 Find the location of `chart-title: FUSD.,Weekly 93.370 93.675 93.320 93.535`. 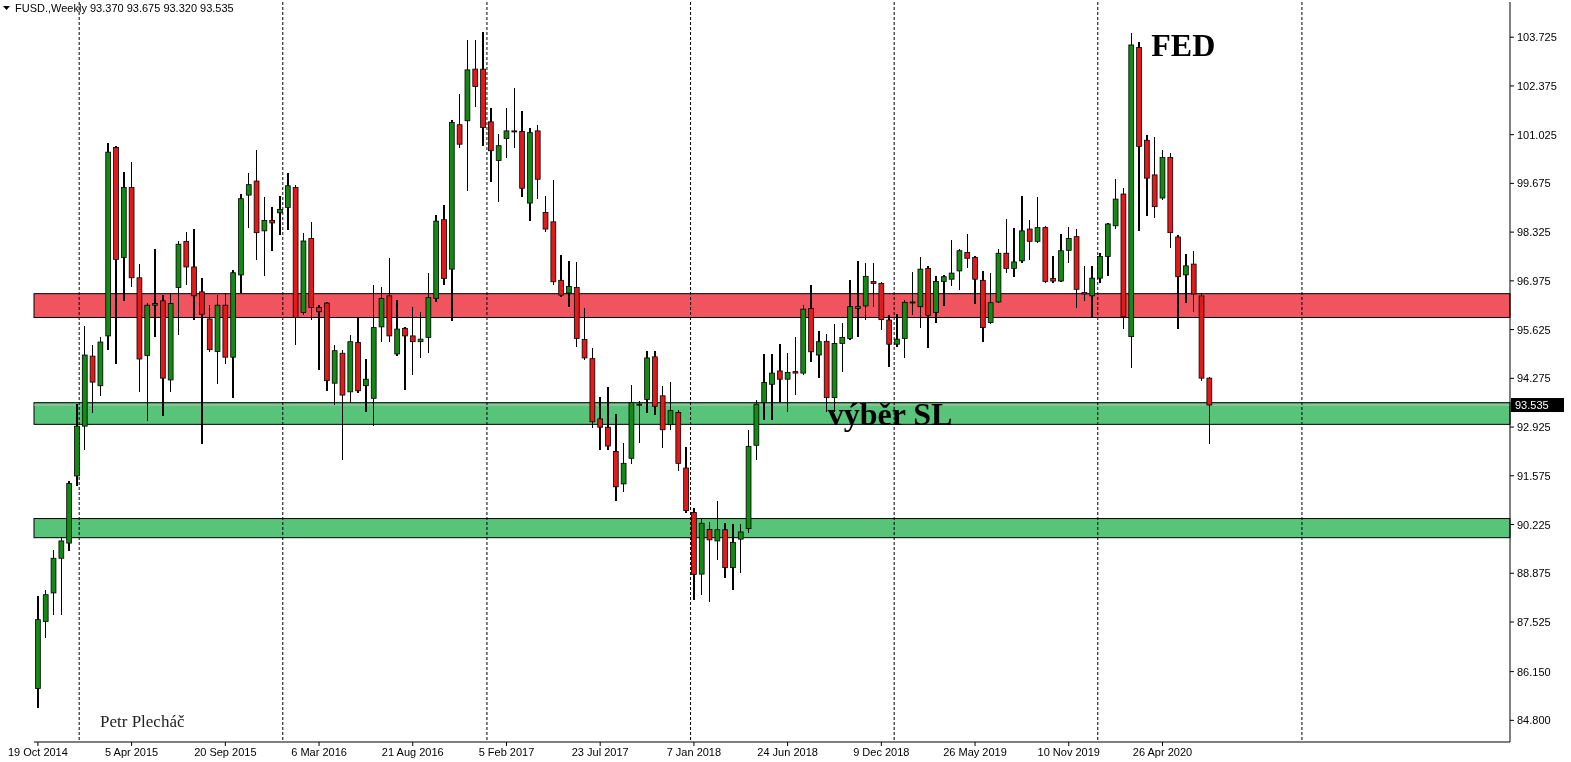

chart-title: FUSD.,Weekly 93.370 93.675 93.320 93.535 is located at coordinates (124, 8).